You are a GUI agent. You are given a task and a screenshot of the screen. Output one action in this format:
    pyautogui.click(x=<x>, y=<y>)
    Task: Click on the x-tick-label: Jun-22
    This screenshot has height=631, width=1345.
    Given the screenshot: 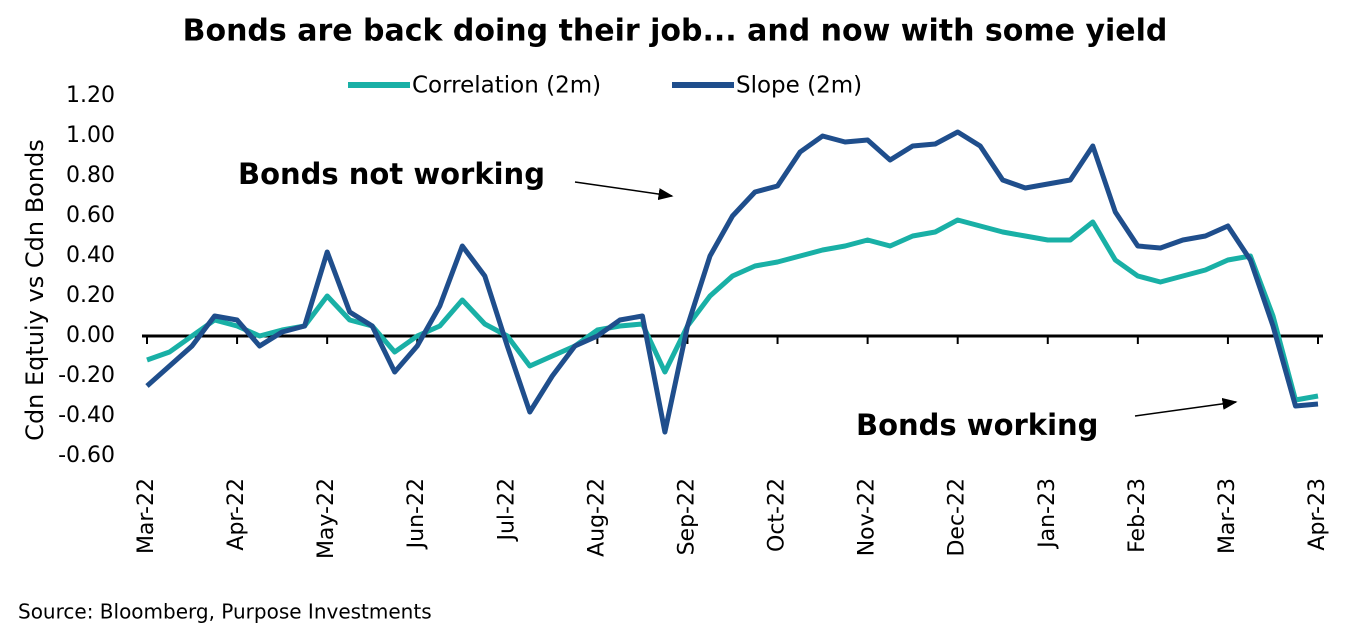 What is the action you would take?
    pyautogui.click(x=416, y=514)
    